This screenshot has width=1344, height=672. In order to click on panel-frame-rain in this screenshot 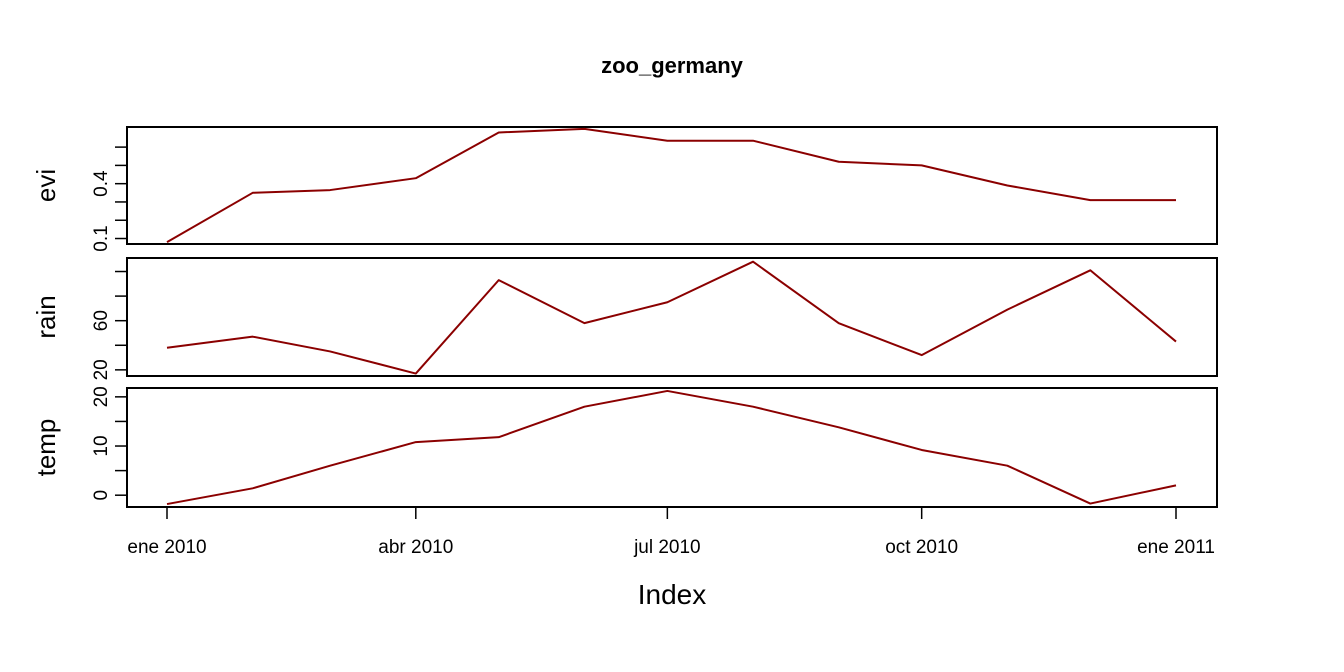, I will do `click(672, 317)`.